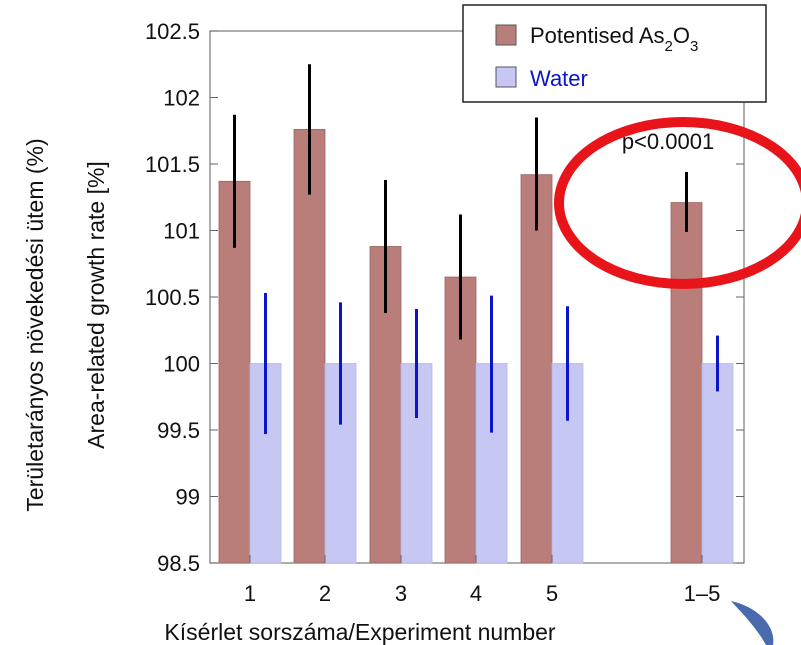 This screenshot has width=801, height=645. What do you see at coordinates (325, 593) in the screenshot?
I see `x-tick-label-1: 2` at bounding box center [325, 593].